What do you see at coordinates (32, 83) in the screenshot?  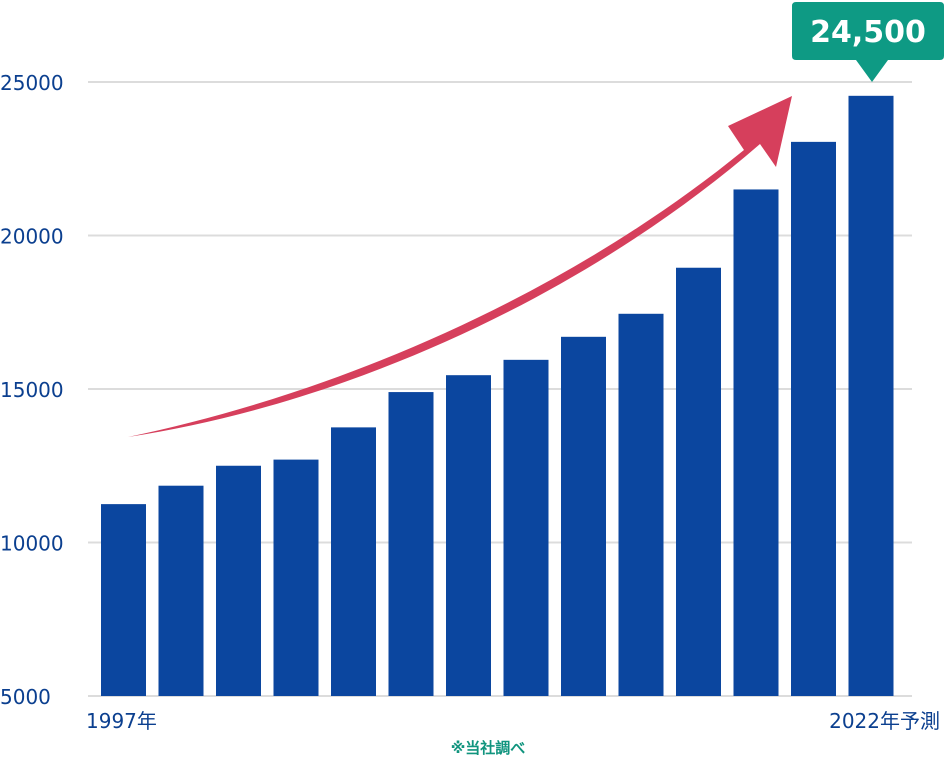 I see `y-tick-label: 25000` at bounding box center [32, 83].